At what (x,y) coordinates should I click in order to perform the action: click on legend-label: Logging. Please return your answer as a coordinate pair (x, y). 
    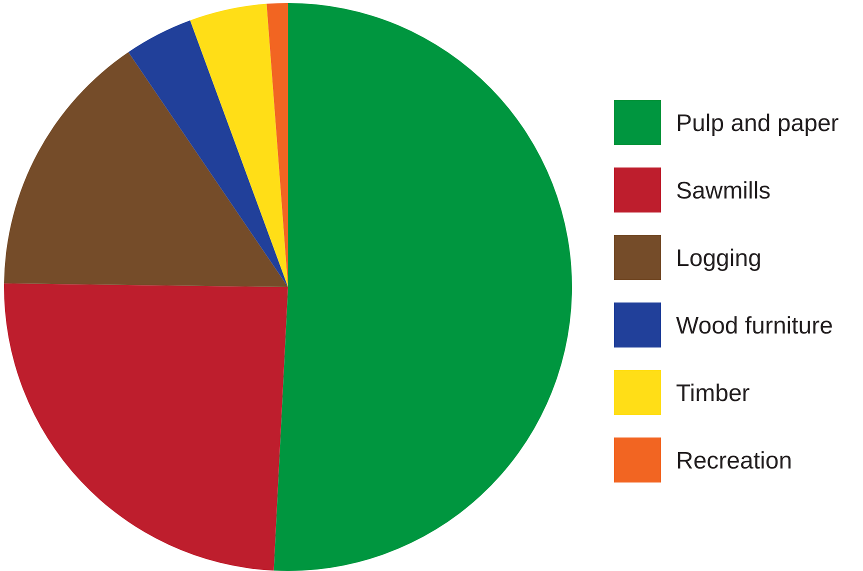
    Looking at the image, I should click on (719, 258).